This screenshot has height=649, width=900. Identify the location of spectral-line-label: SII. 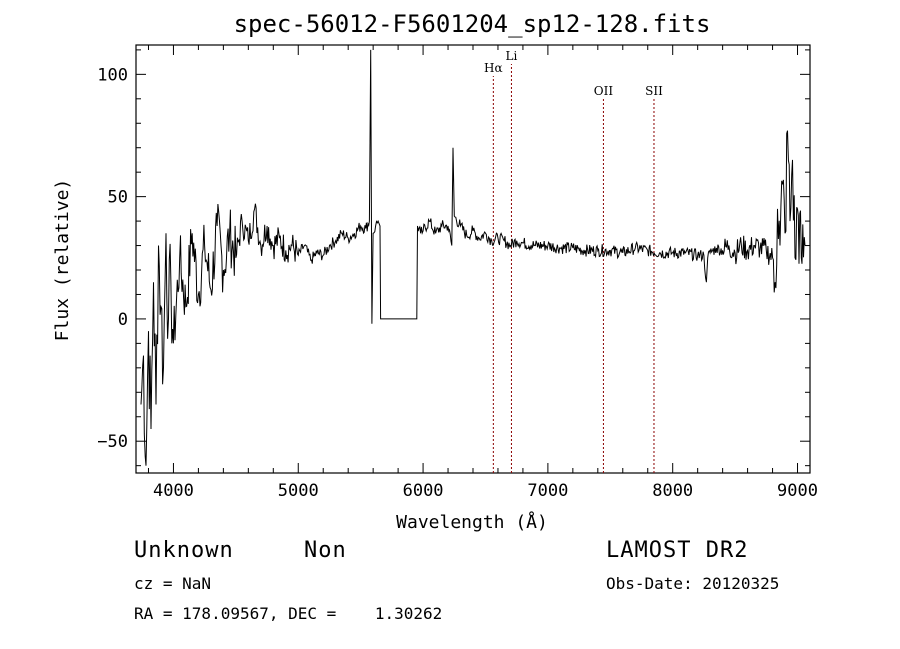
(654, 91).